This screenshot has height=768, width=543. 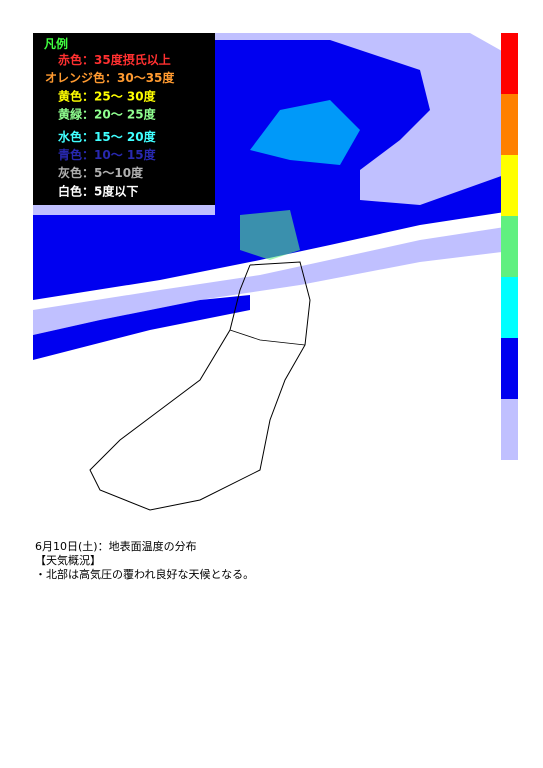 What do you see at coordinates (56, 43) in the screenshot?
I see `legend-title: 凡例` at bounding box center [56, 43].